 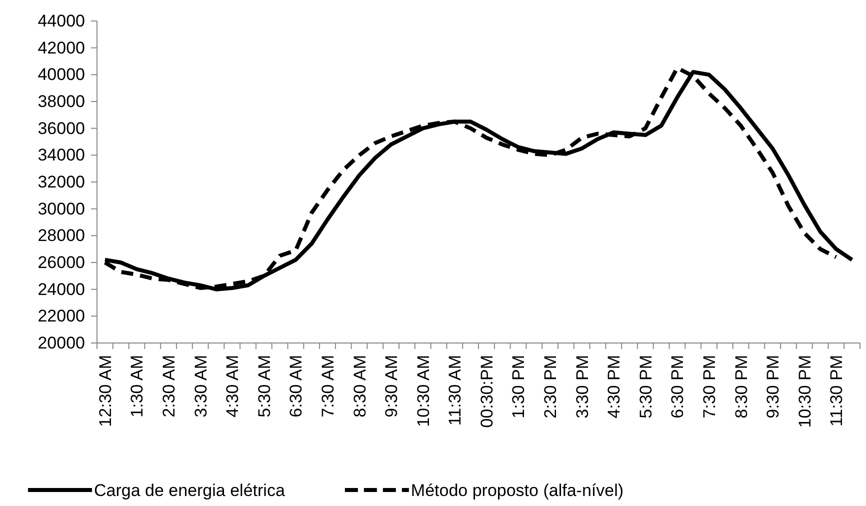 What do you see at coordinates (190, 490) in the screenshot?
I see `legend-label: Carga de energia elétrica` at bounding box center [190, 490].